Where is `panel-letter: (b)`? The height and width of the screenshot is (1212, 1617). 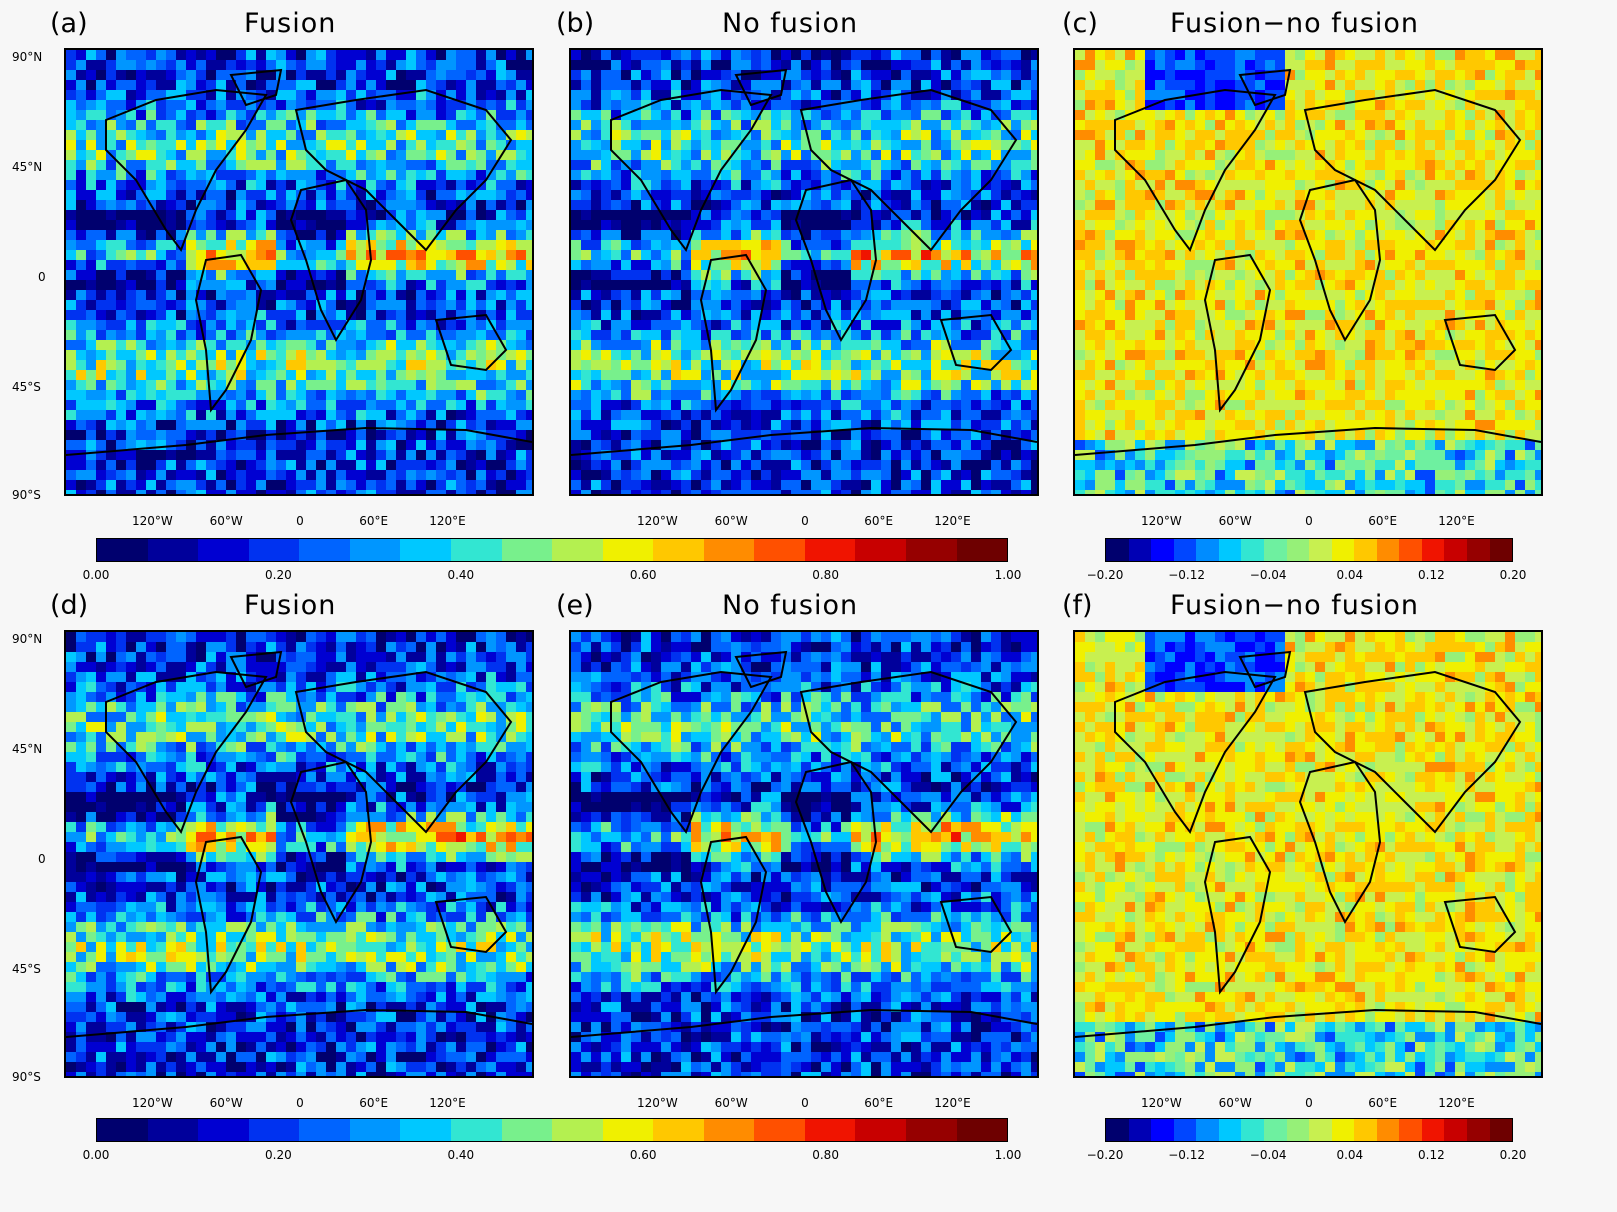 panel-letter: (b) is located at coordinates (575, 23).